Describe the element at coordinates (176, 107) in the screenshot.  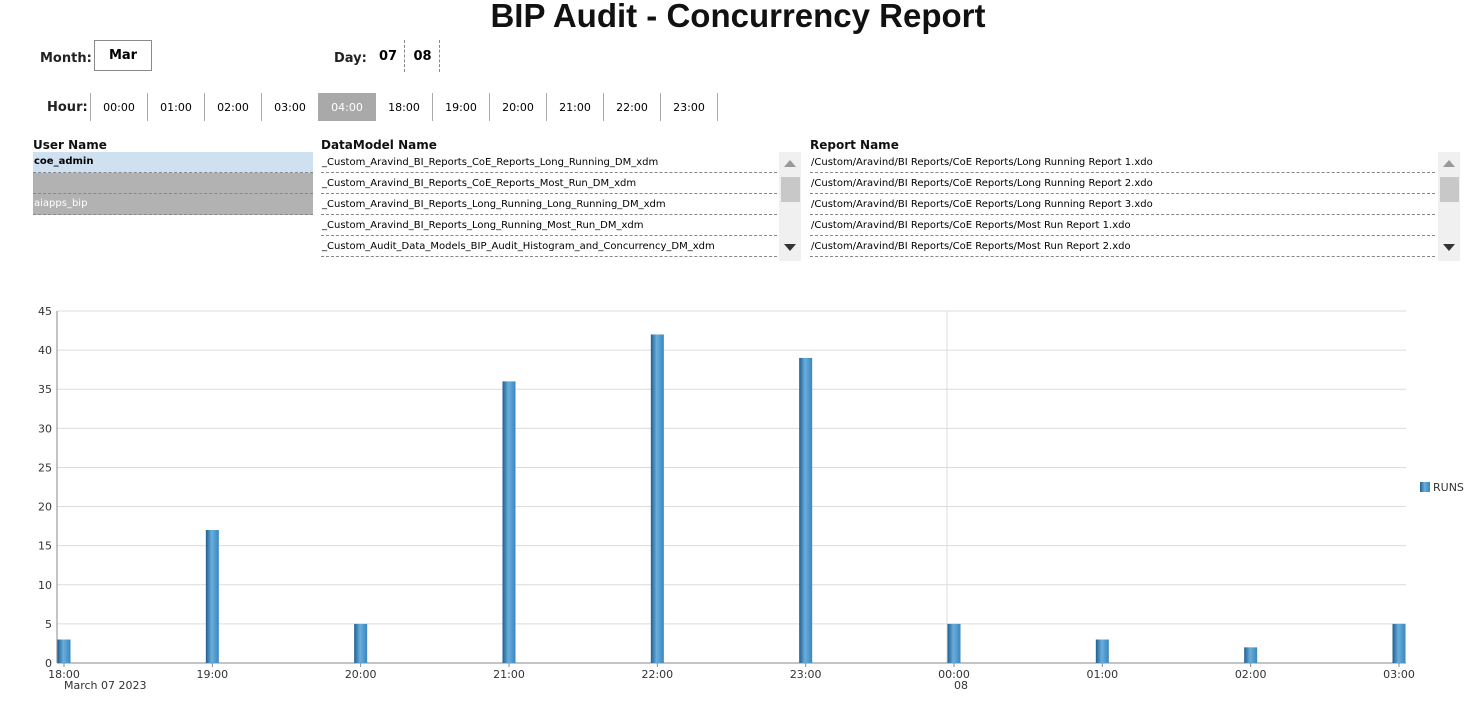
I see `hour-option: 01:00` at that location.